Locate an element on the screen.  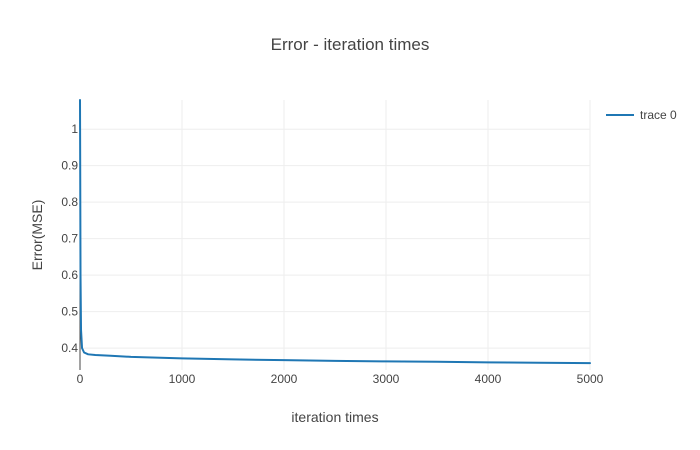
y-tick-label: 0.9 is located at coordinates (69, 166).